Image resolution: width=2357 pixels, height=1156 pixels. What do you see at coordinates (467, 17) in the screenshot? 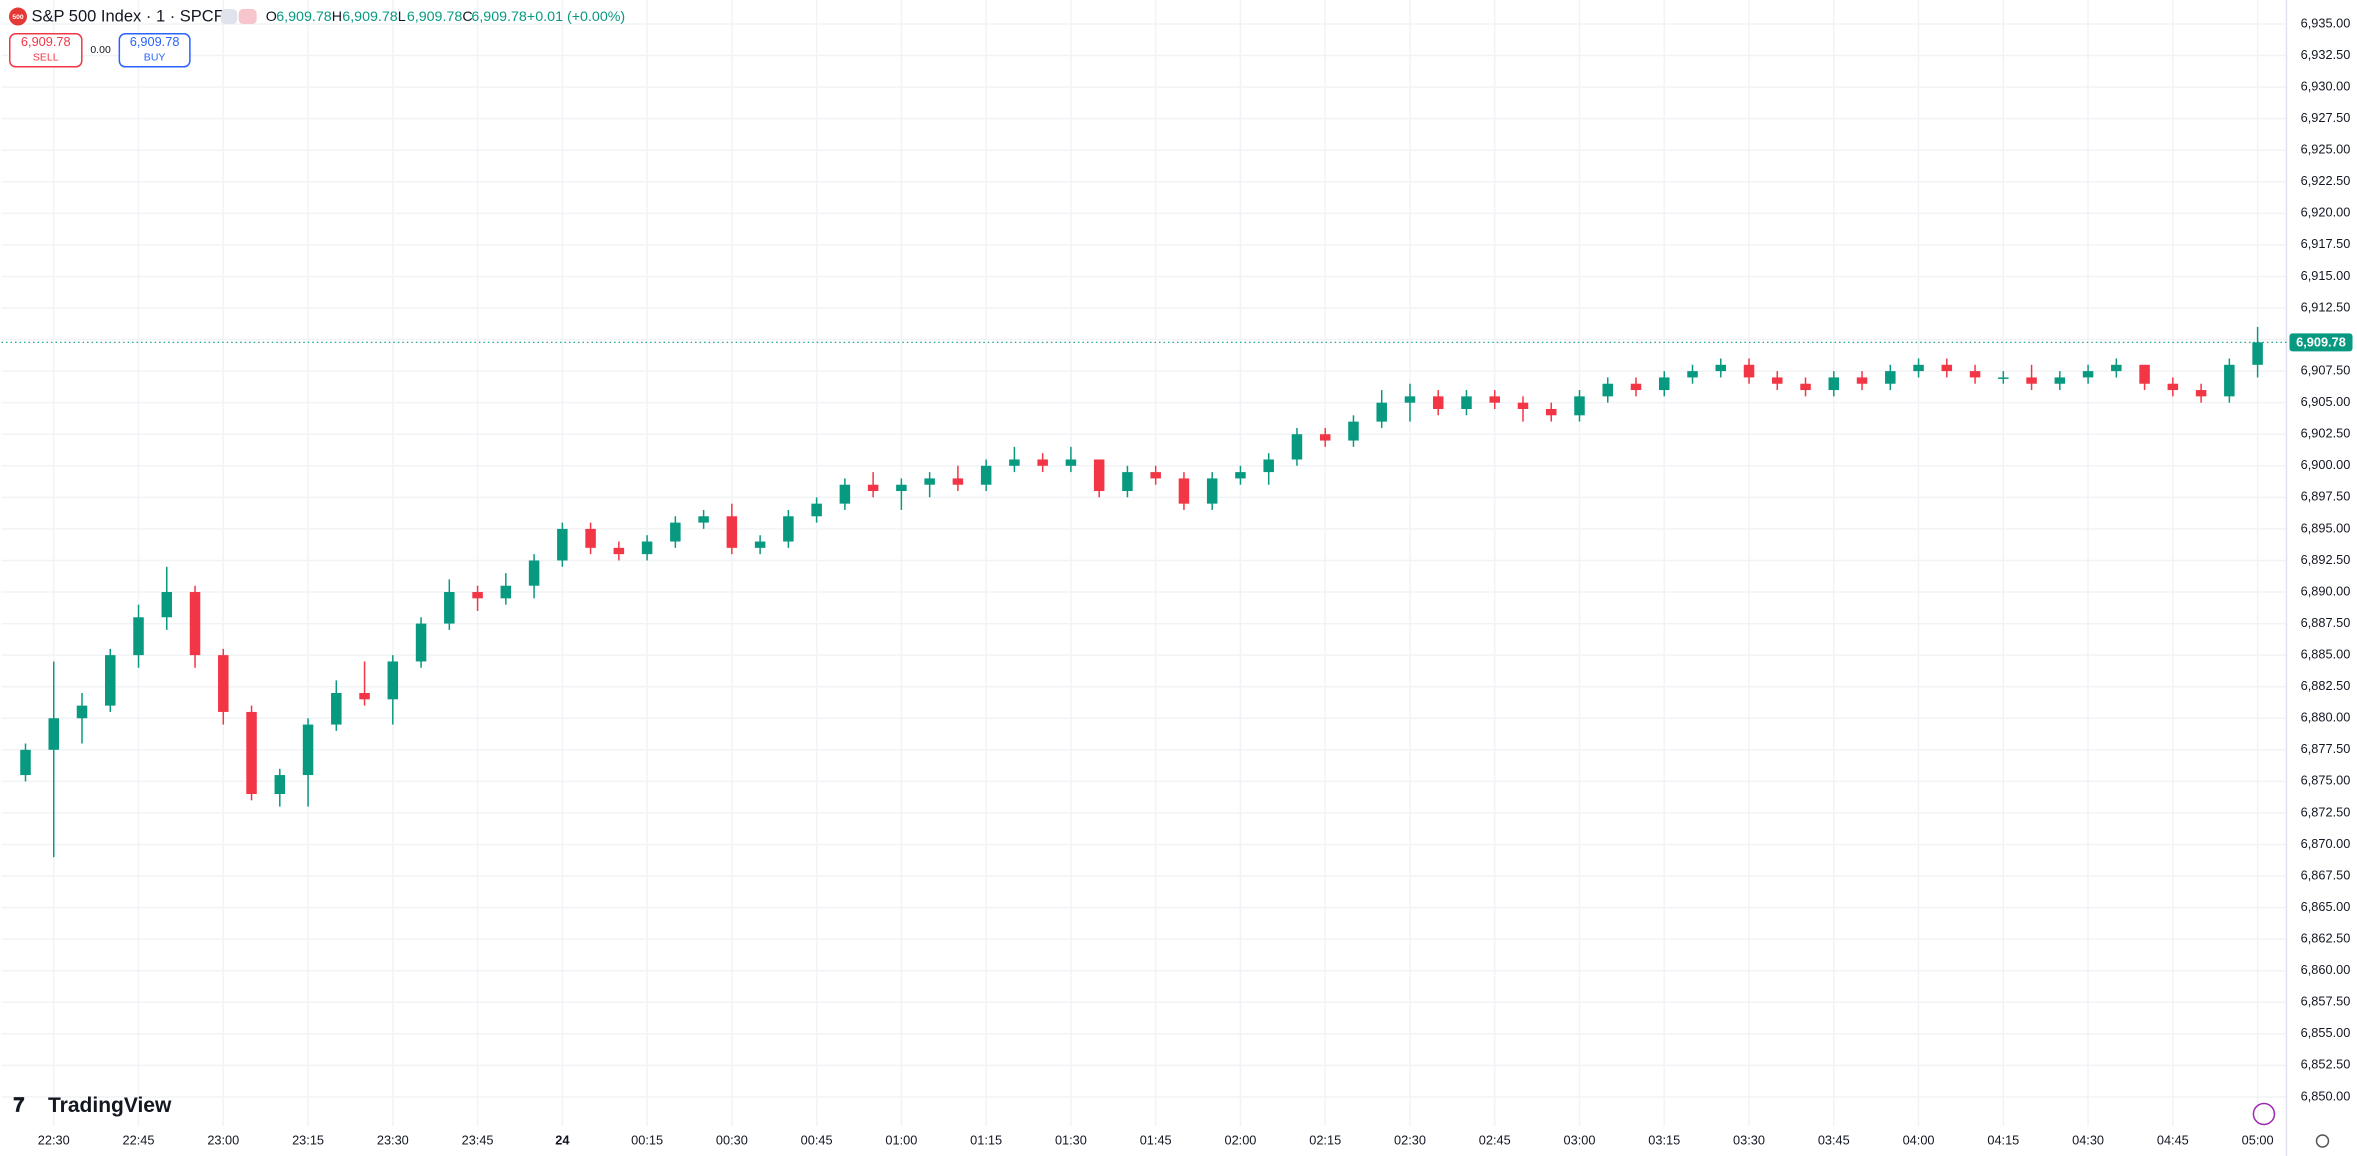
I see `ohlc-label: C` at bounding box center [467, 17].